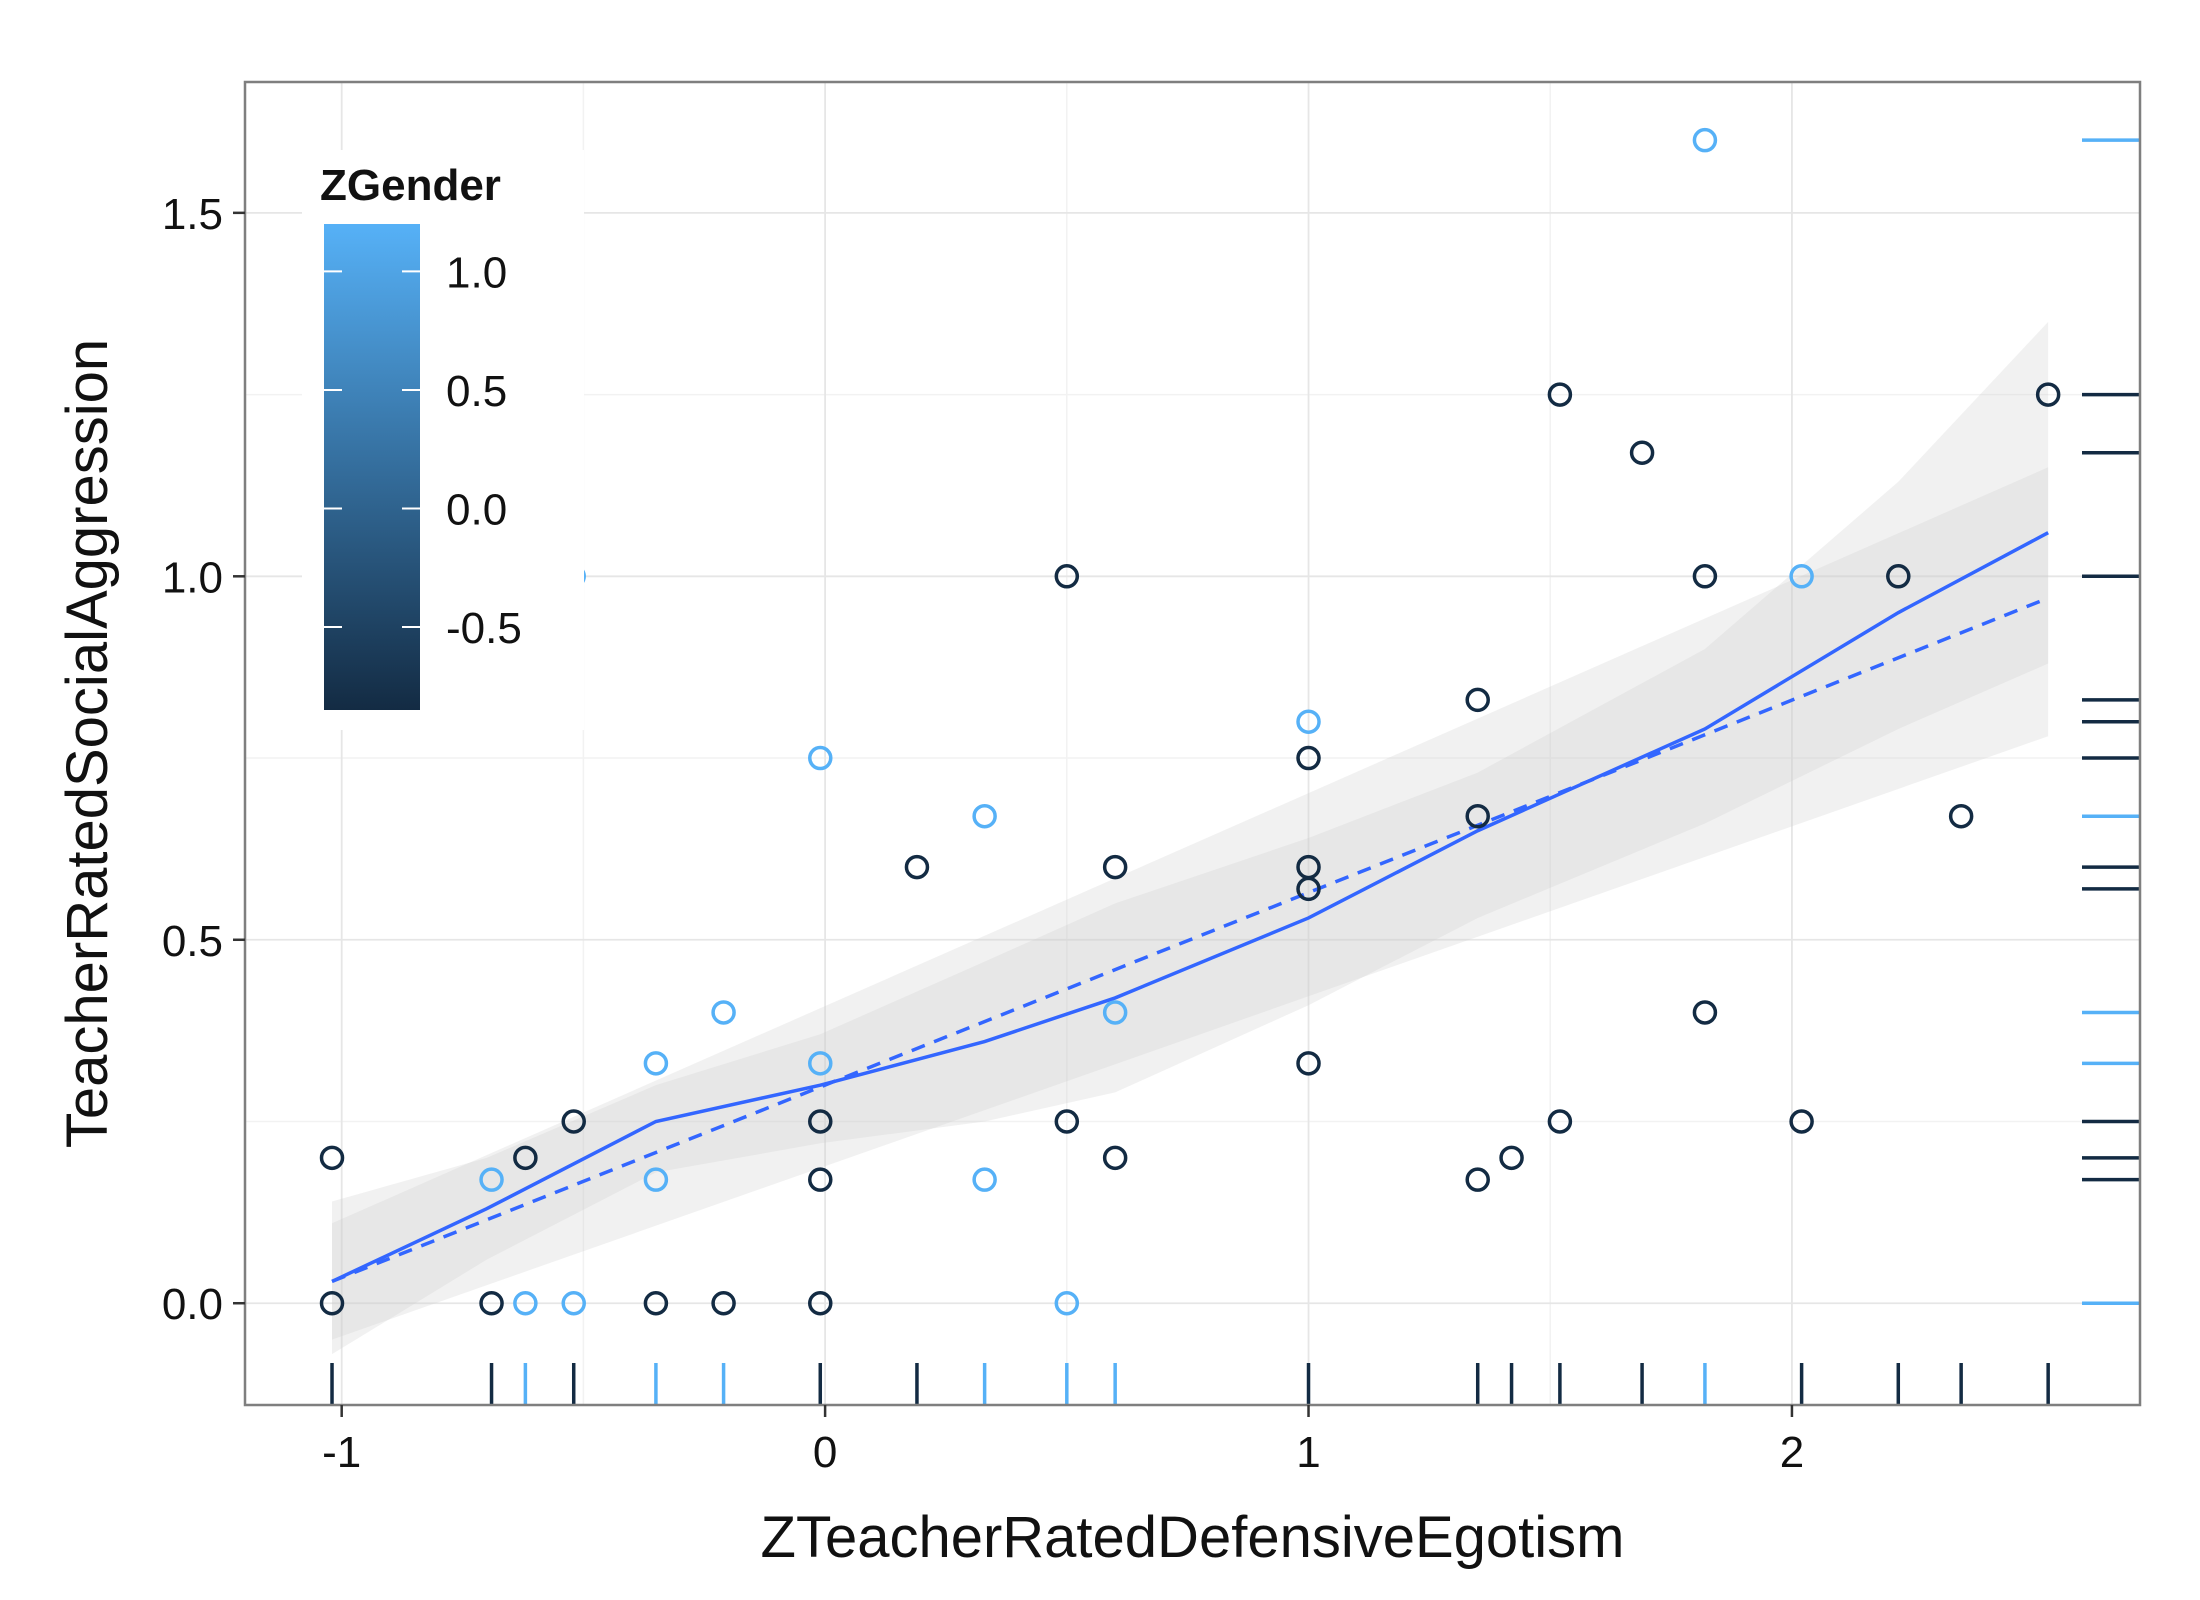 The image size is (2200, 1600). Describe the element at coordinates (1308, 1452) in the screenshot. I see `x-tick-label: 1` at that location.